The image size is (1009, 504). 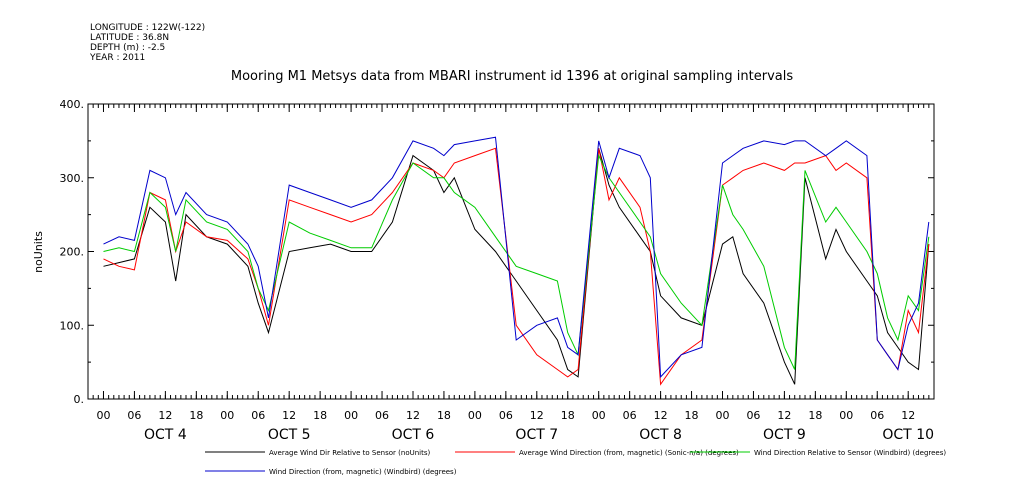 I want to click on meta-year: YEAR : 2011, so click(x=117, y=58).